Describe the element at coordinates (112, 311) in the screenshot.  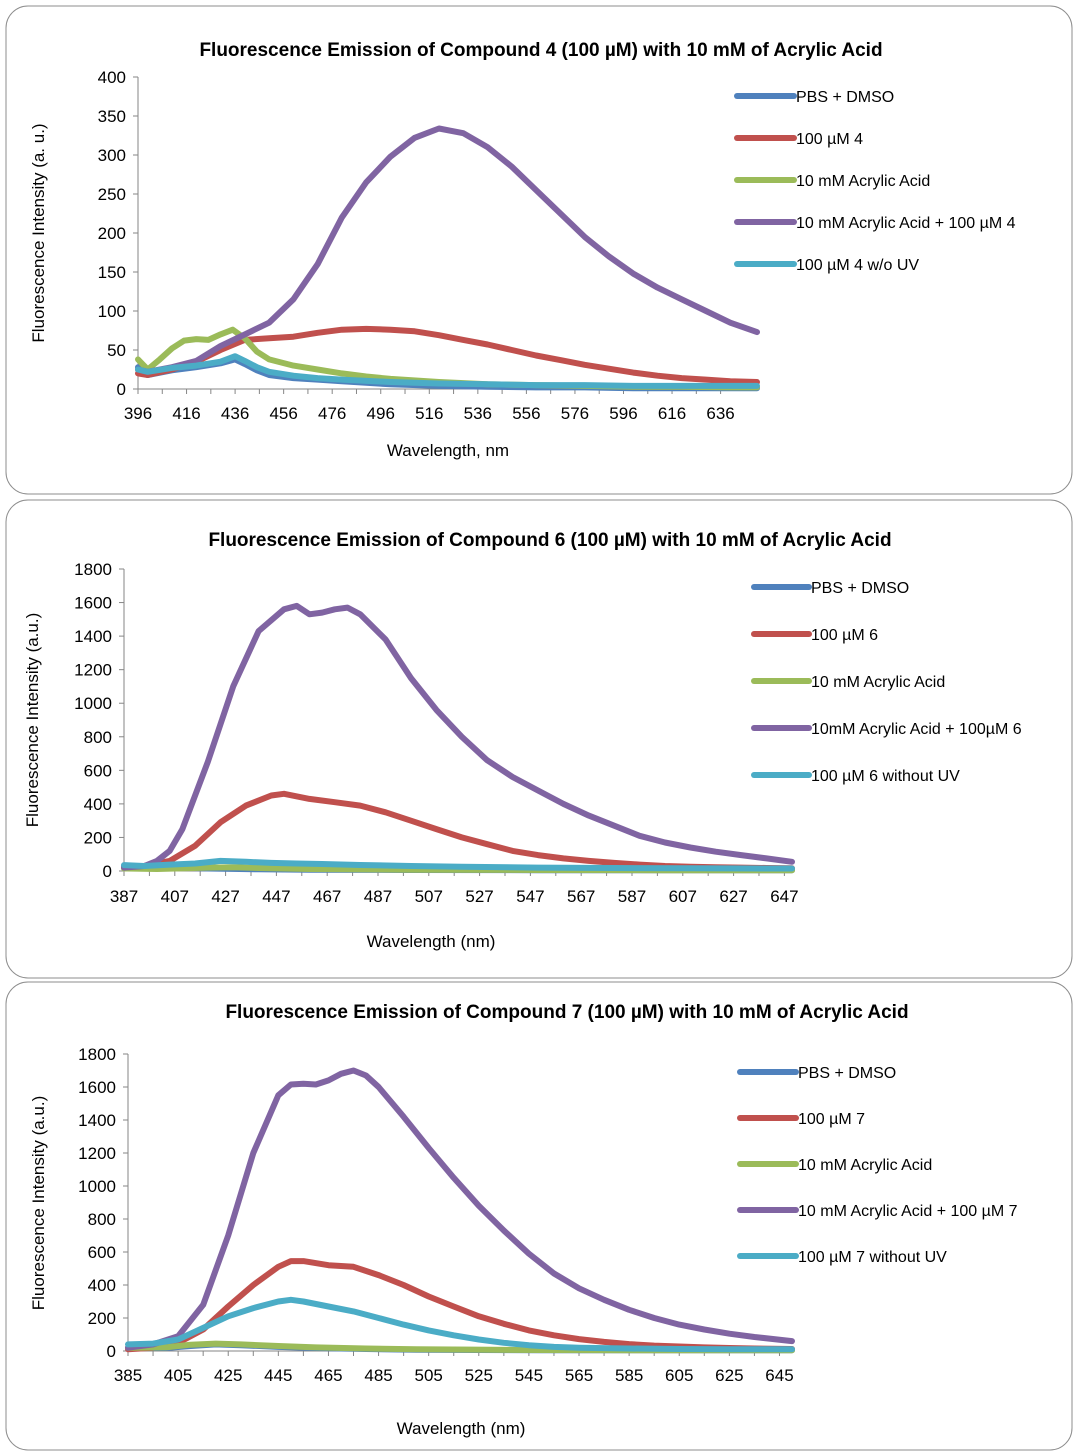
I see `y-tick-label: 100` at that location.